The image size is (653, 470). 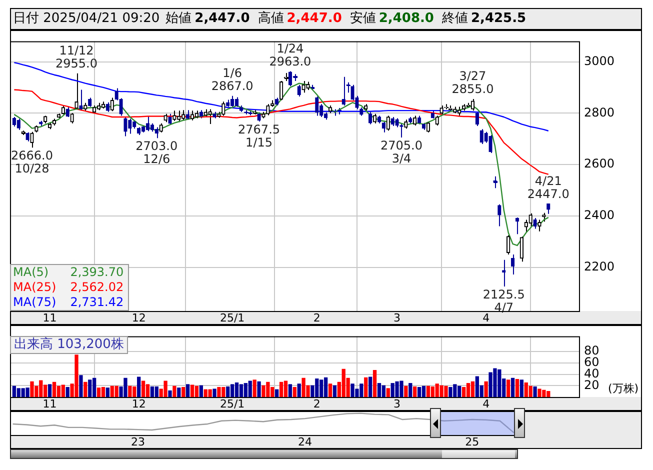 What do you see at coordinates (157, 152) in the screenshot?
I see `annotation: 2703.0 12/6` at bounding box center [157, 152].